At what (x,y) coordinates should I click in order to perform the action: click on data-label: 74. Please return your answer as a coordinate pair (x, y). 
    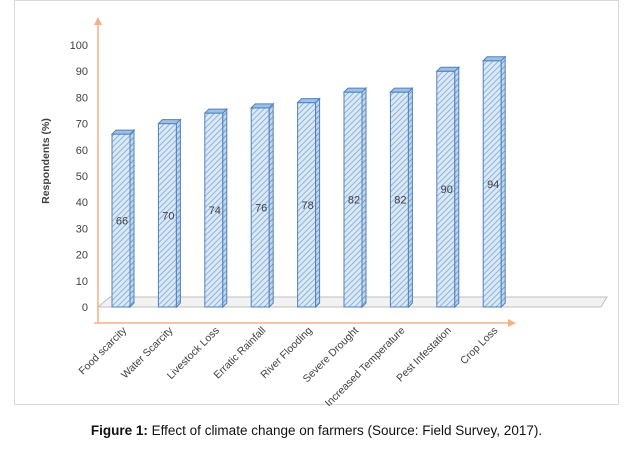
    Looking at the image, I should click on (215, 211).